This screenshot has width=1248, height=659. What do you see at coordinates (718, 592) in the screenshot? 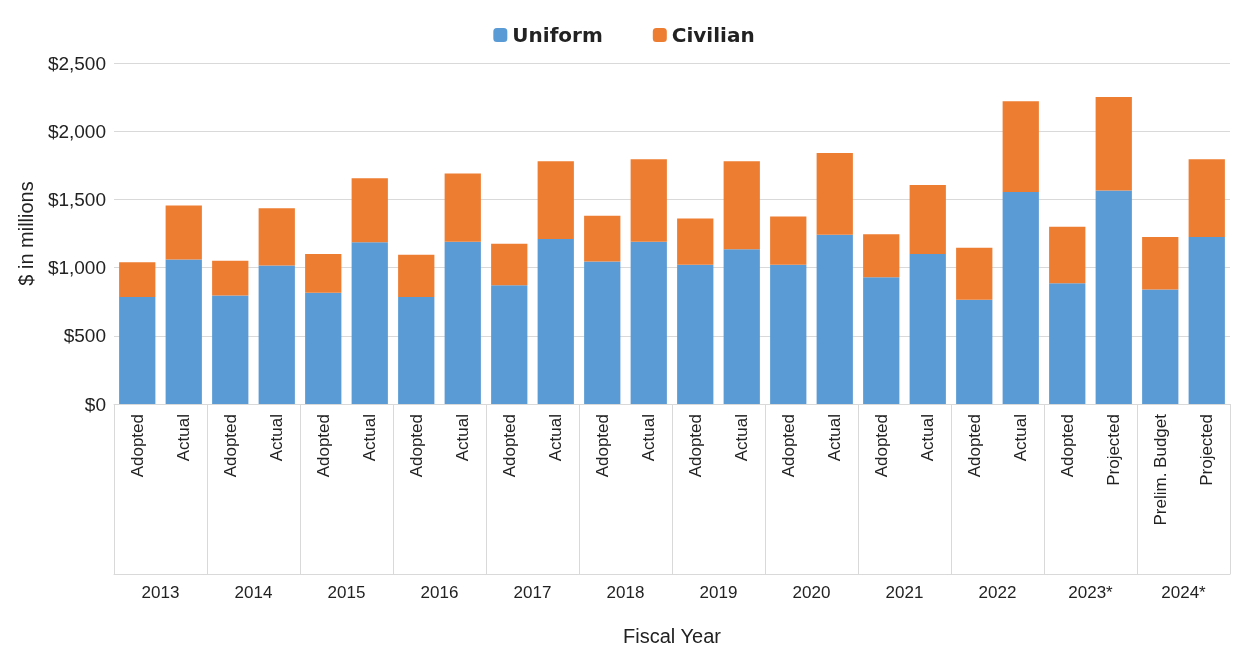
I see `text: 2019` at bounding box center [718, 592].